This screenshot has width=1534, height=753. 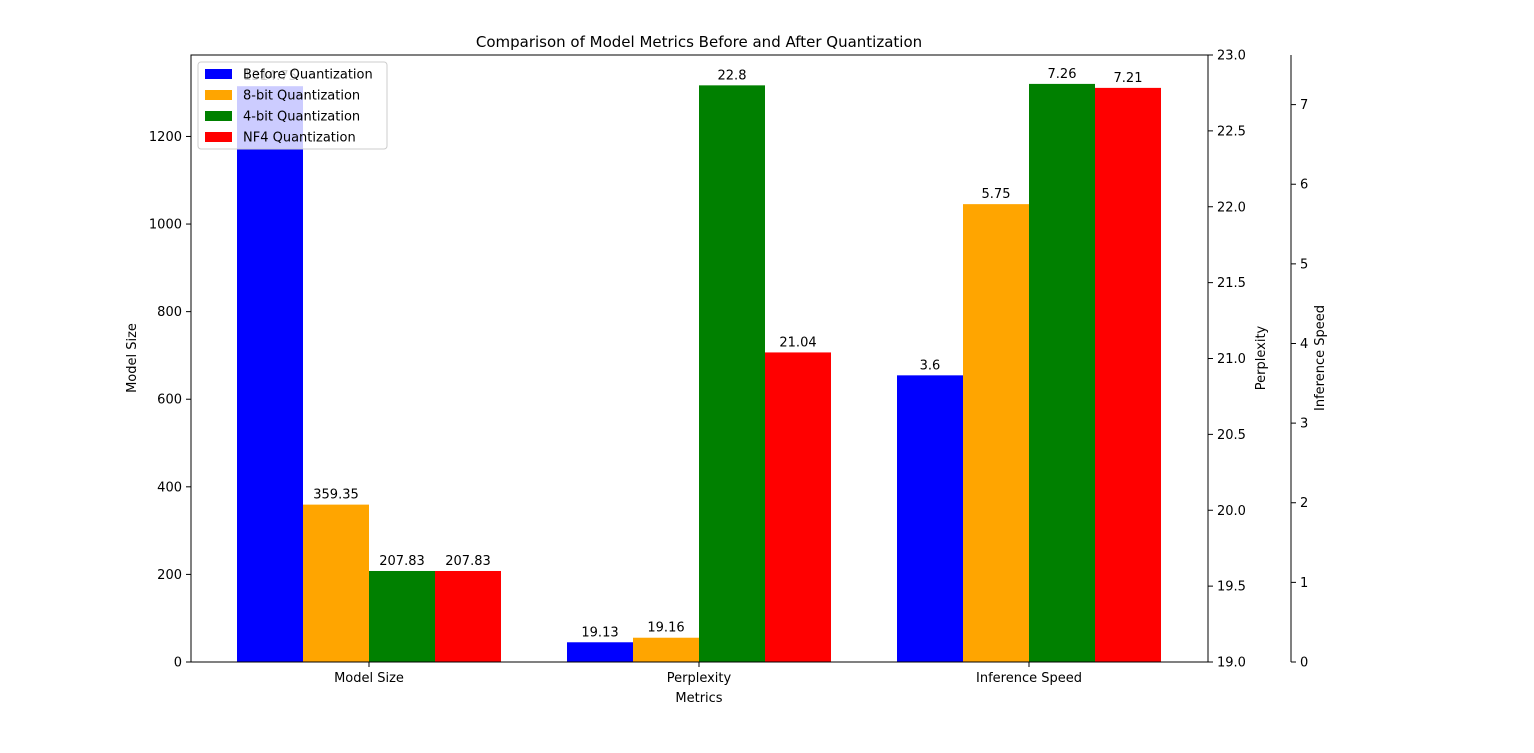 I want to click on bar-value-label: 21.04, so click(x=797, y=342).